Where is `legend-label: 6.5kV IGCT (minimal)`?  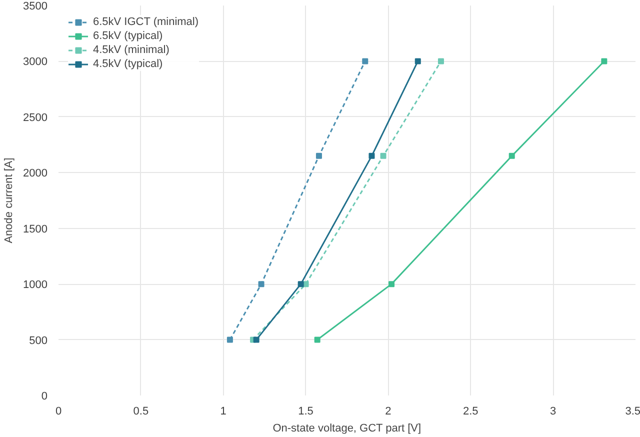
legend-label: 6.5kV IGCT (minimal) is located at coordinates (146, 22).